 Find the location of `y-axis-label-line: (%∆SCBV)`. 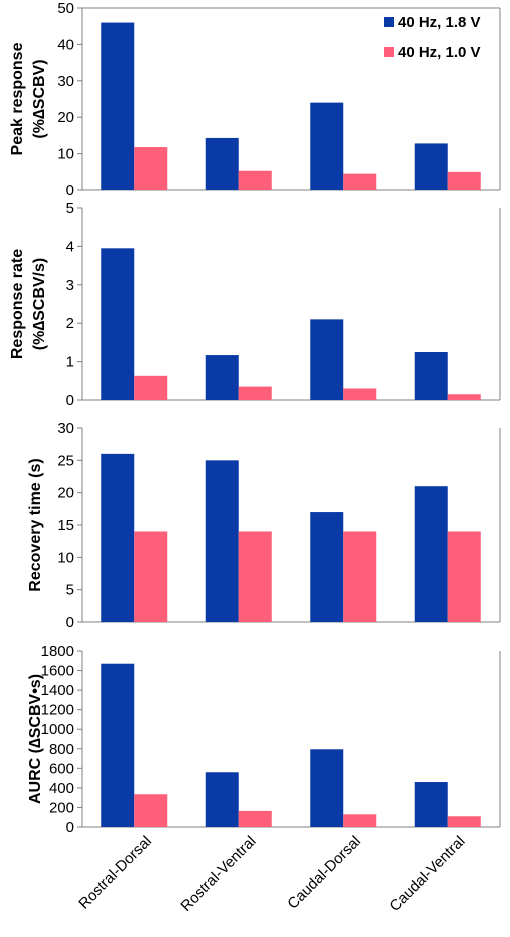

y-axis-label-line: (%∆SCBV) is located at coordinates (39, 98).